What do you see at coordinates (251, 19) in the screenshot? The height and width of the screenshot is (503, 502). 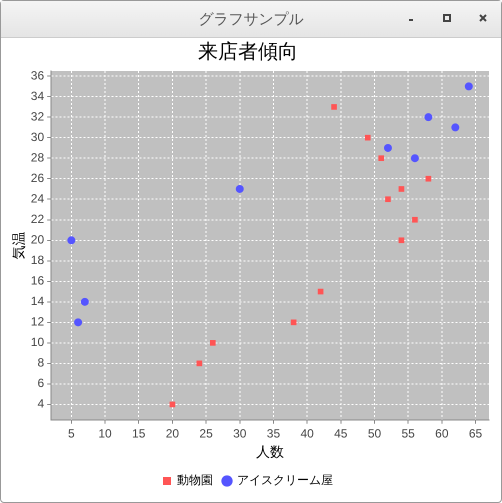 I see `text: グラフサンプル` at bounding box center [251, 19].